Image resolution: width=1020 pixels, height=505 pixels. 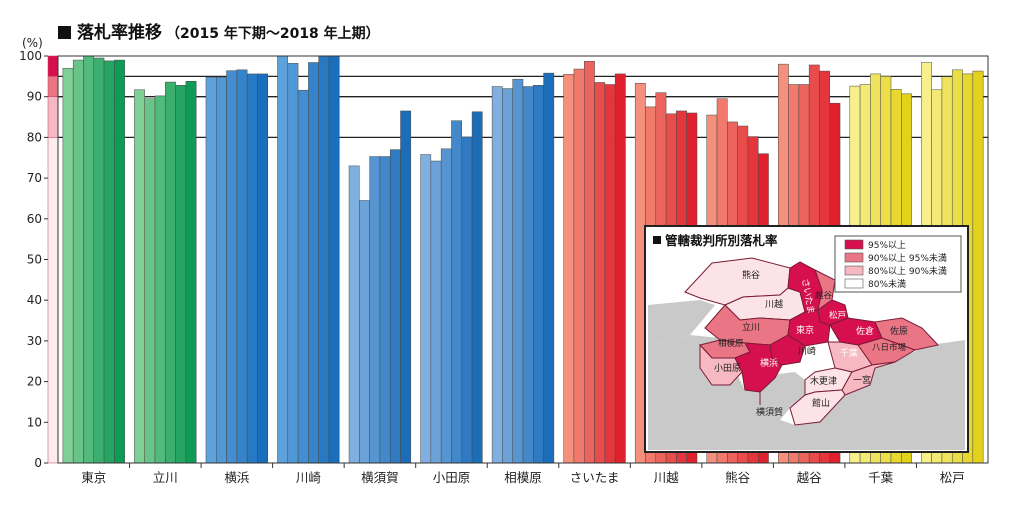 What do you see at coordinates (805, 330) in the screenshot?
I see `map-label-tokyo: 東京` at bounding box center [805, 330].